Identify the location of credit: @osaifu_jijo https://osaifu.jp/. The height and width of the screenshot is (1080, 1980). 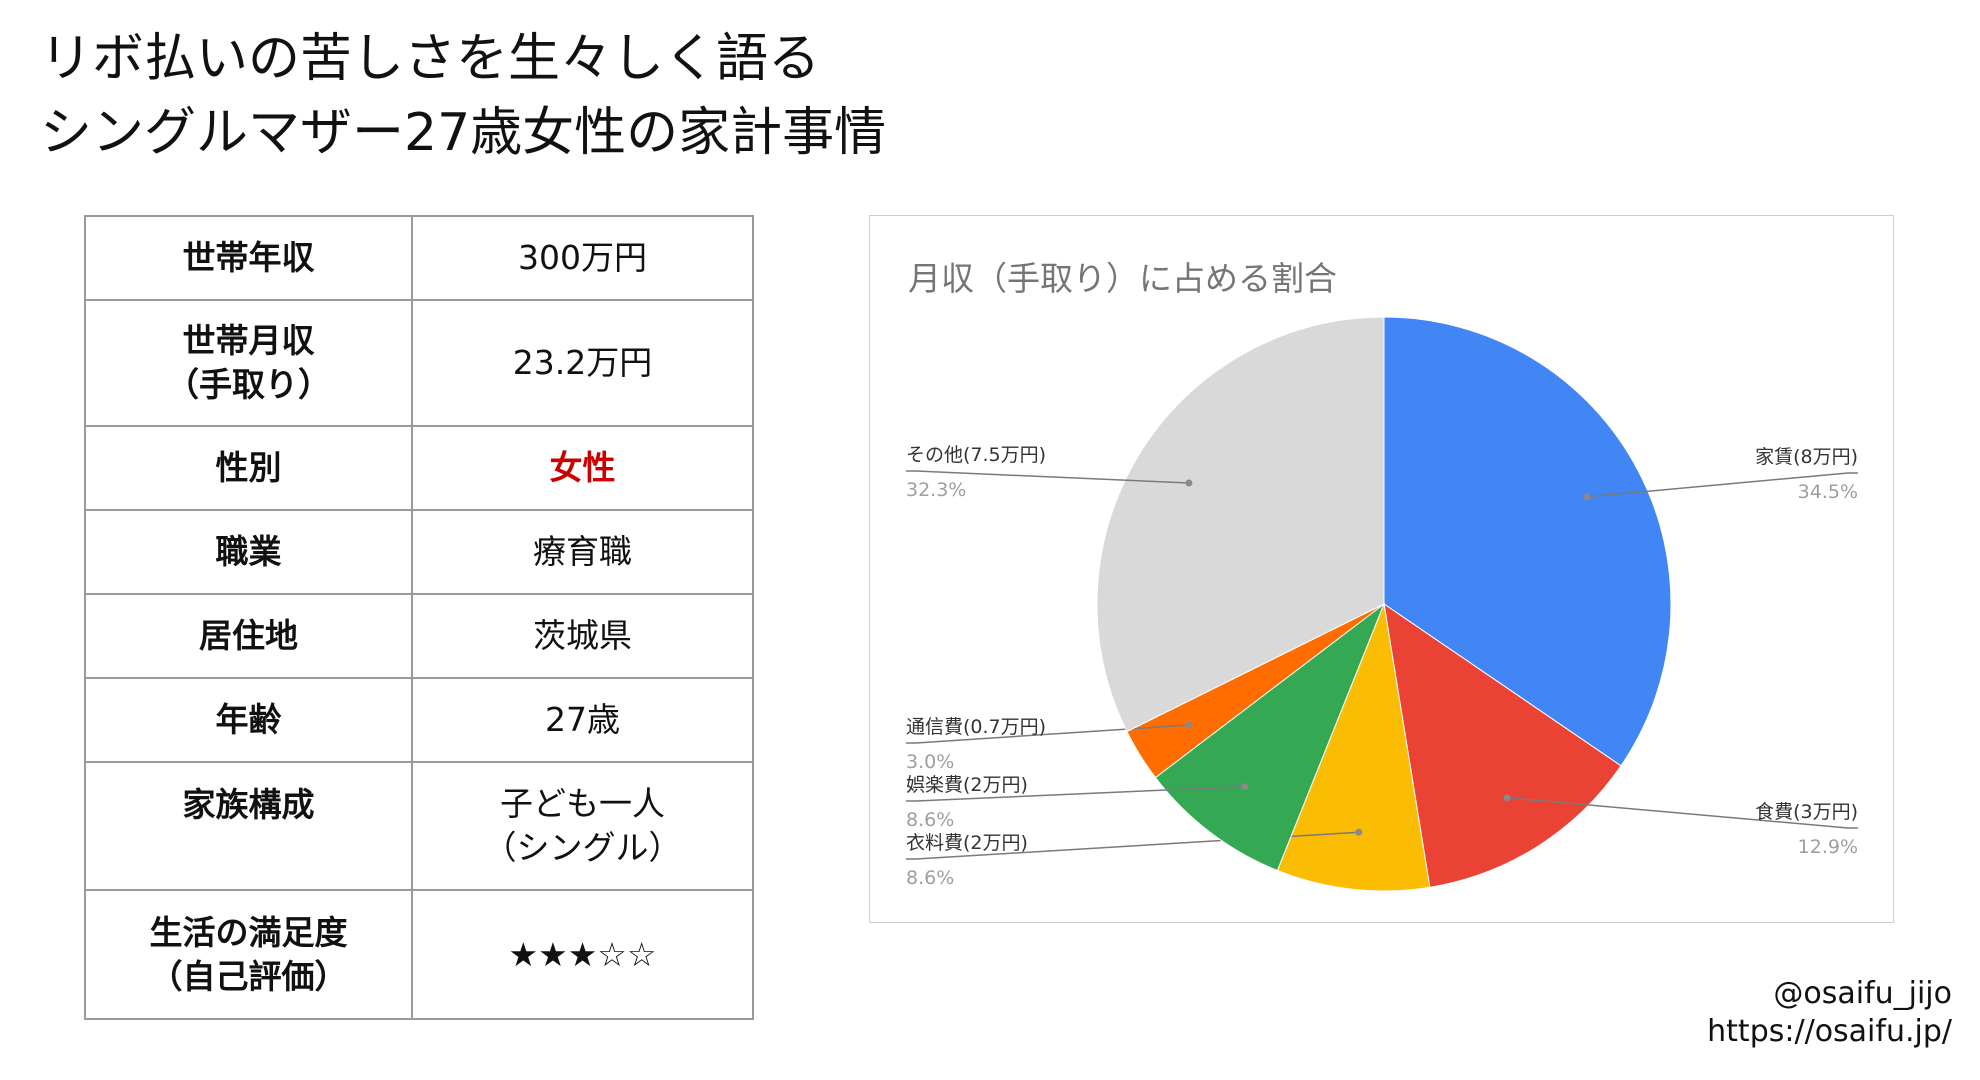
(1829, 1013).